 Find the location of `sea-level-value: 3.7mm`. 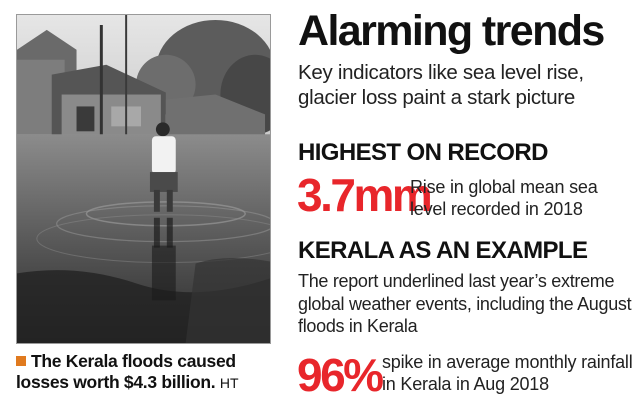

sea-level-value: 3.7mm is located at coordinates (365, 195).